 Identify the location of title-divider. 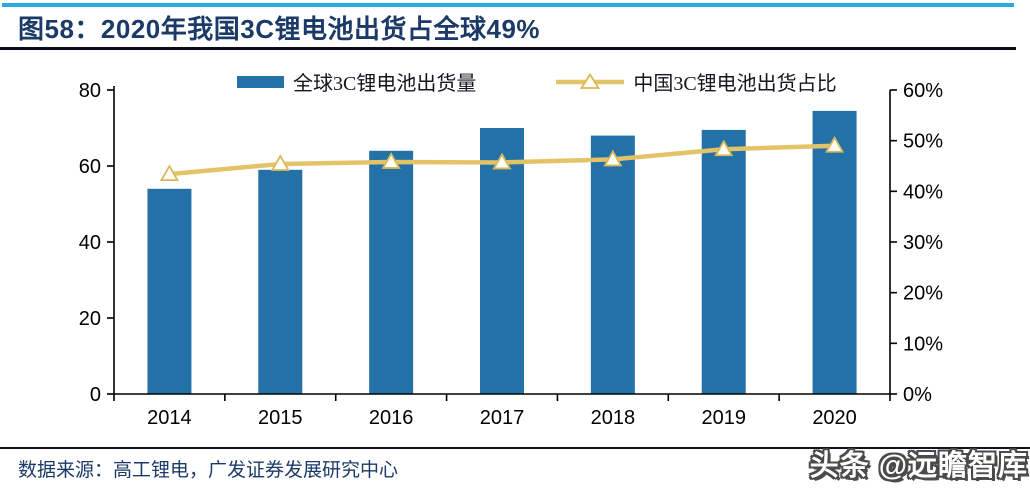
(508, 48).